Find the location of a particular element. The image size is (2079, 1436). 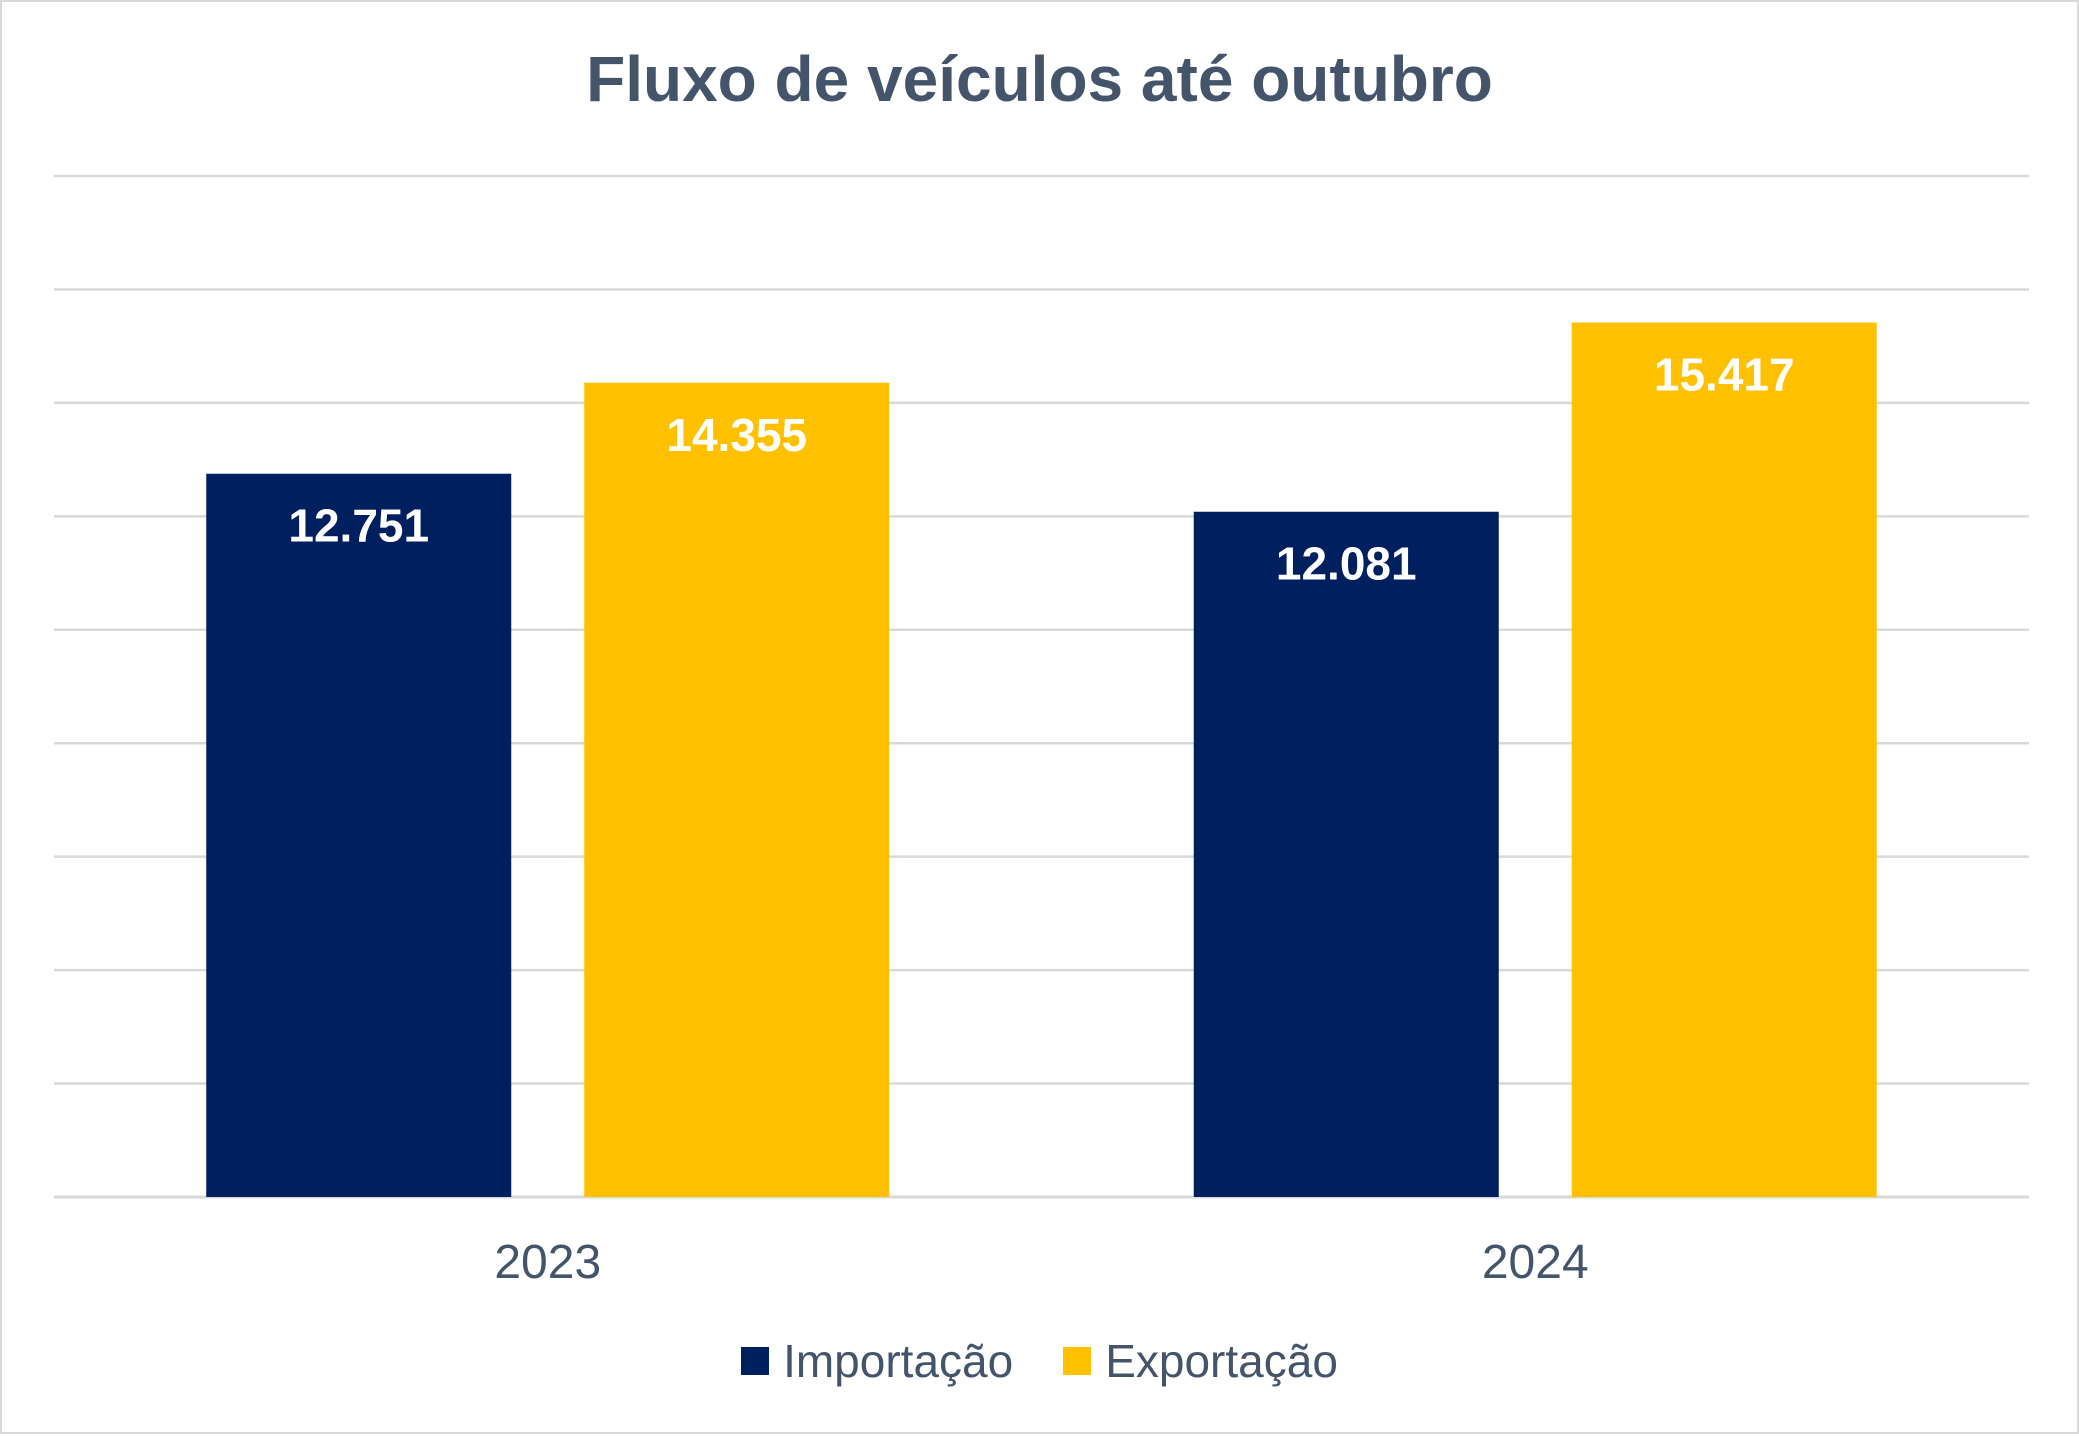

bar-exportao-2024 is located at coordinates (1724, 759).